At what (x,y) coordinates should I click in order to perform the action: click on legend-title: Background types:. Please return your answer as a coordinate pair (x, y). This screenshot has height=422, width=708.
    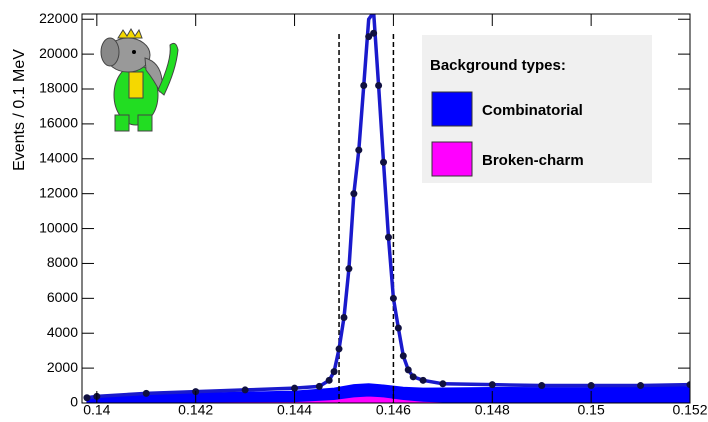
    Looking at the image, I should click on (498, 65).